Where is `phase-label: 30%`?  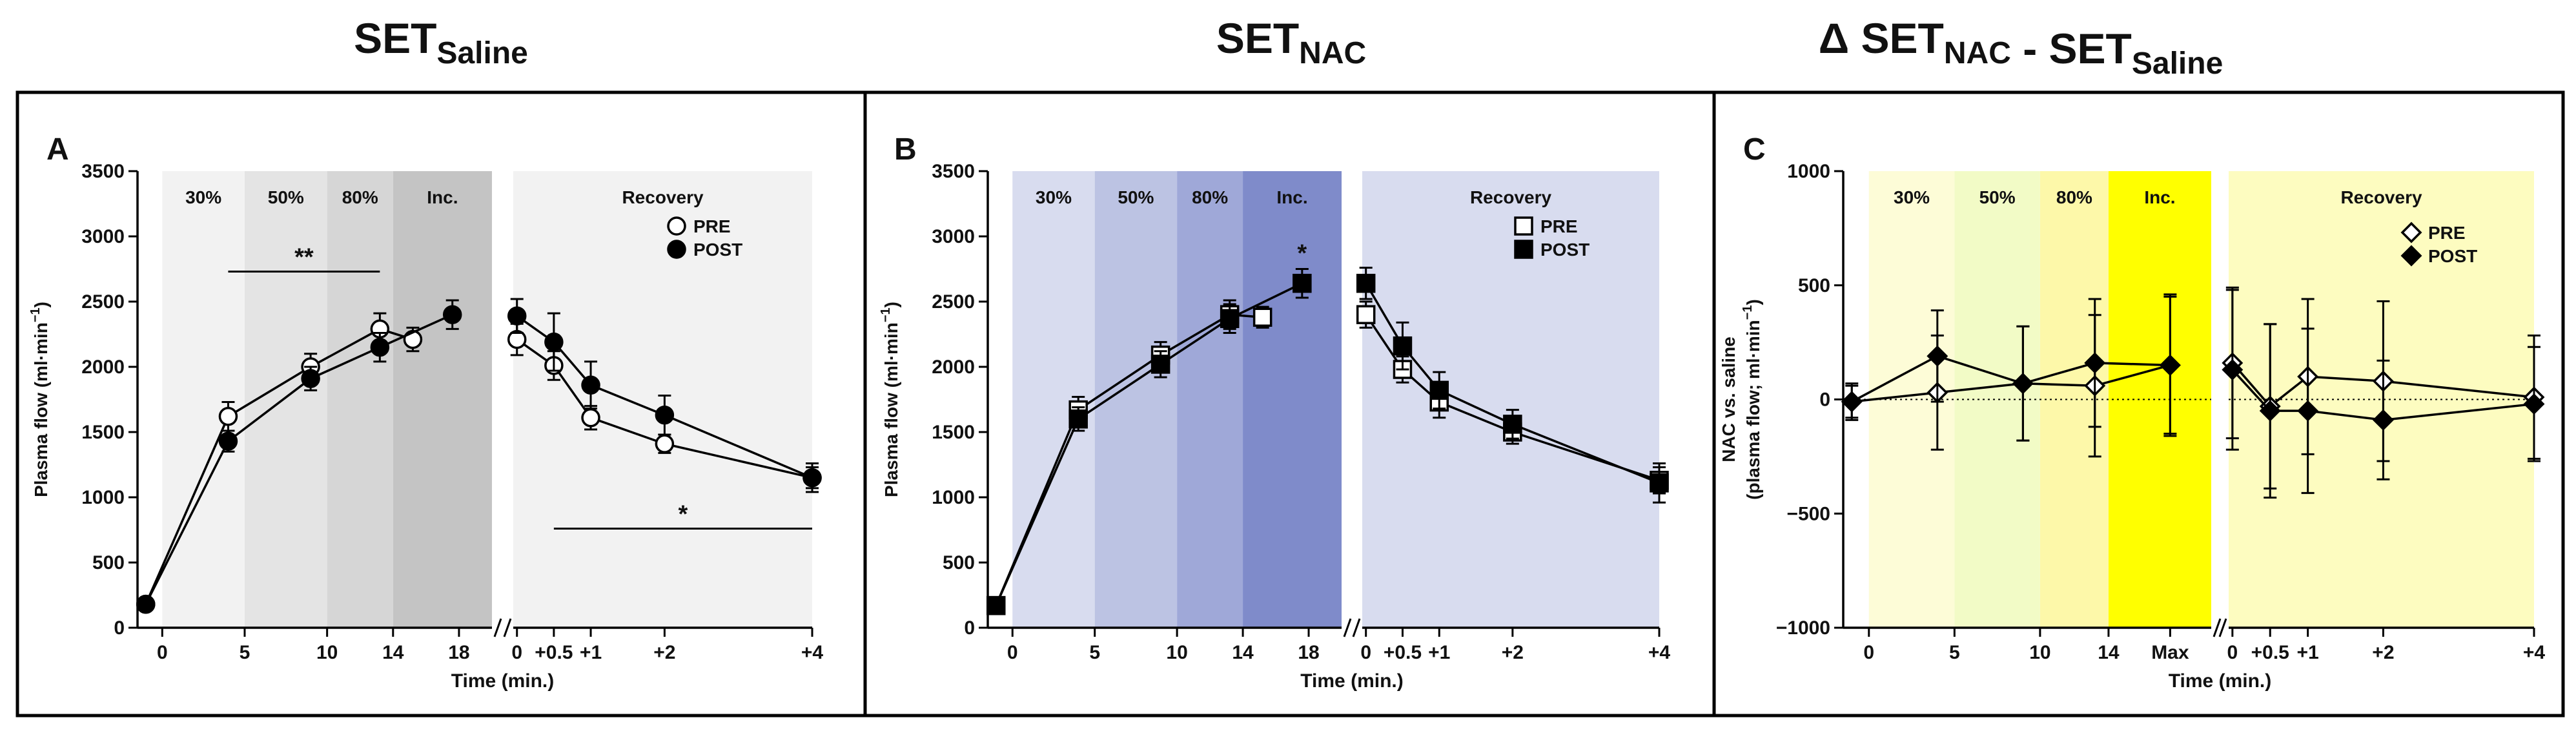 phase-label: 30% is located at coordinates (203, 197).